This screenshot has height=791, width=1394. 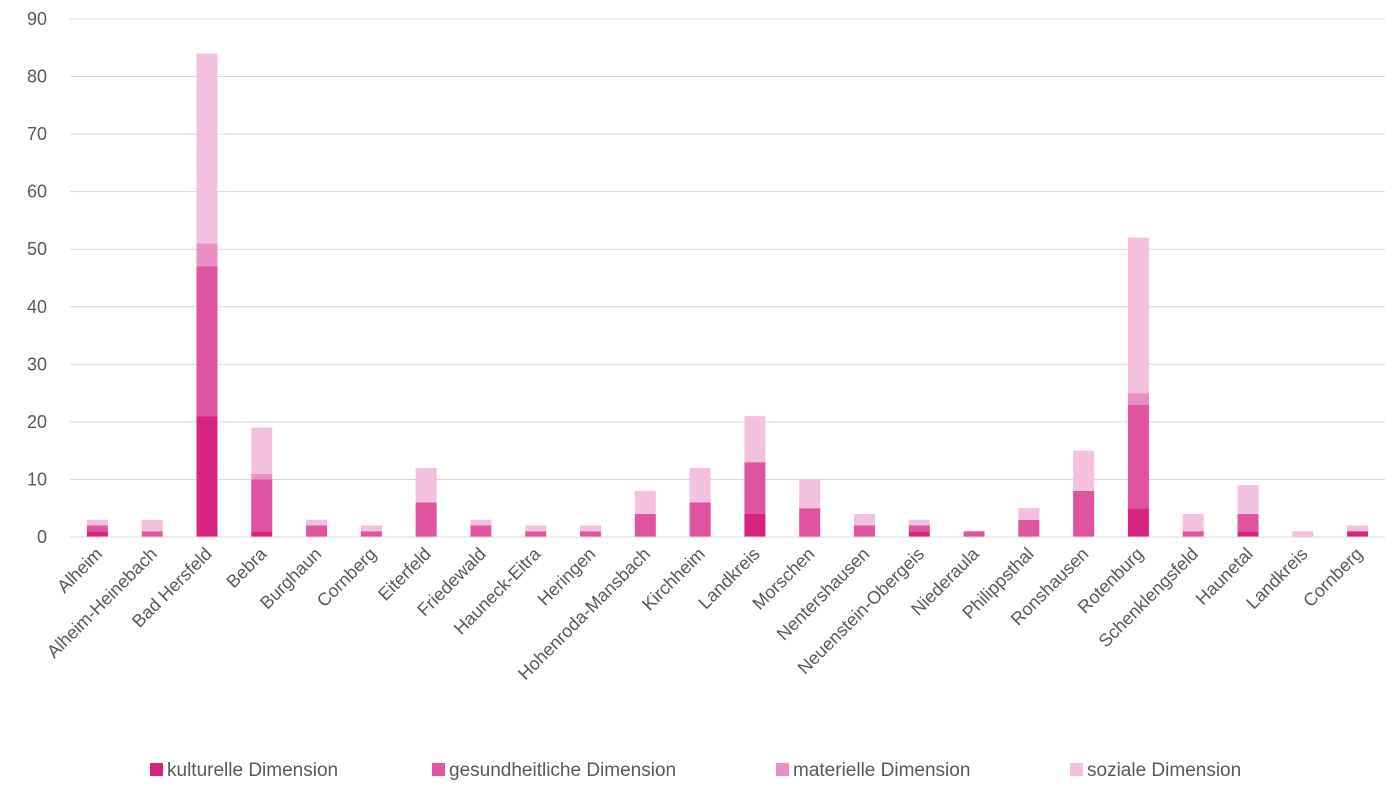 I want to click on x-tick-label: Nentershausen, so click(x=823, y=594).